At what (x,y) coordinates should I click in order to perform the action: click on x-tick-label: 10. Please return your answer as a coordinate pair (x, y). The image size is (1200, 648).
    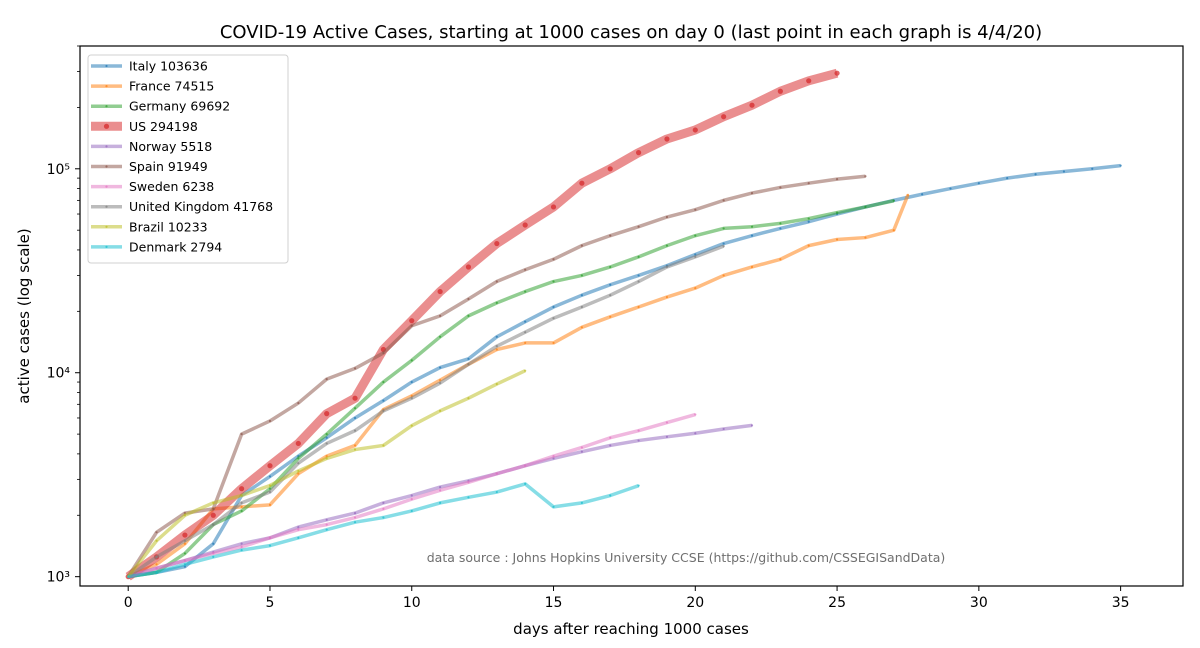
    Looking at the image, I should click on (412, 603).